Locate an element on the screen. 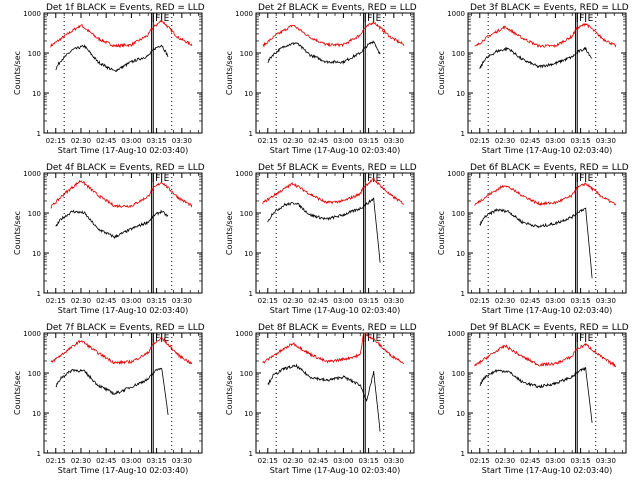 The height and width of the screenshot is (485, 640). panel-title: Det 6f BLACK = Events, RED = LLD is located at coordinates (549, 168).